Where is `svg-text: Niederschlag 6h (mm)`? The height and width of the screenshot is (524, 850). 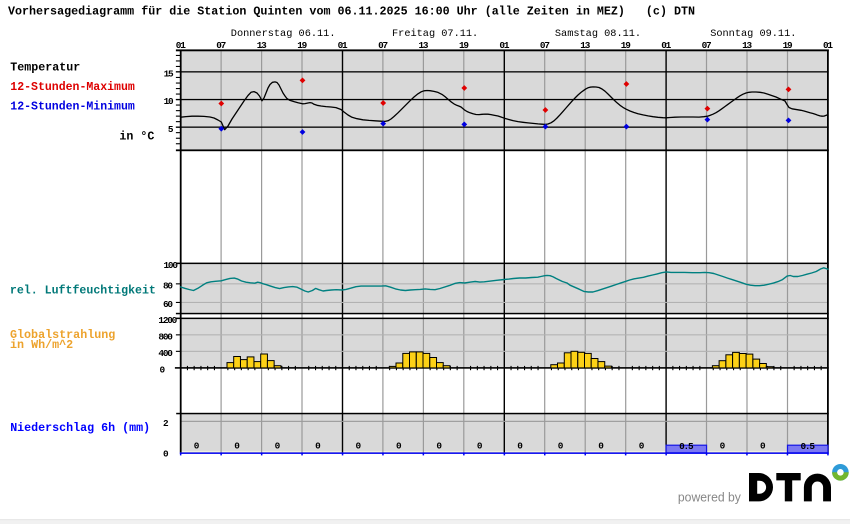
svg-text: Niederschlag 6h (mm) is located at coordinates (80, 428).